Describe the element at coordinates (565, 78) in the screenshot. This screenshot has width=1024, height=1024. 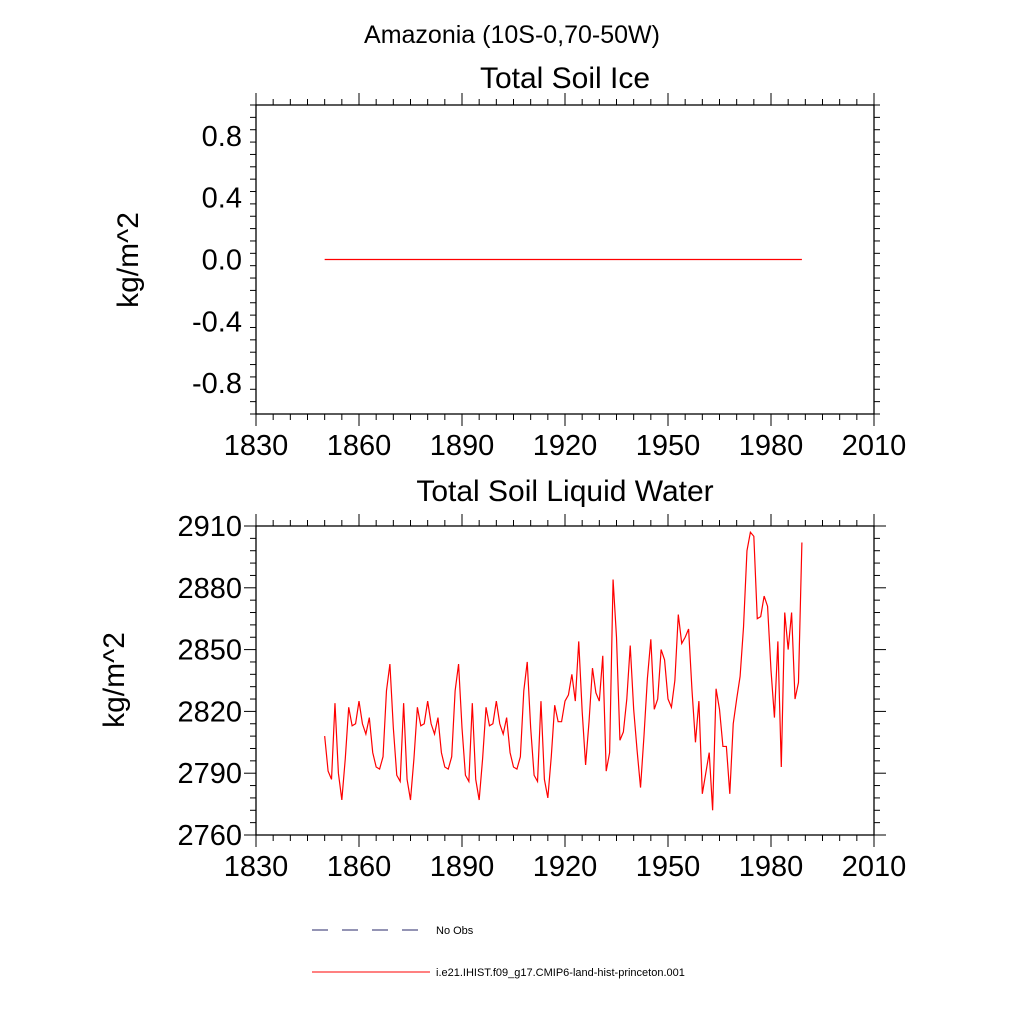
I see `chart-title: Total Soil Ice` at that location.